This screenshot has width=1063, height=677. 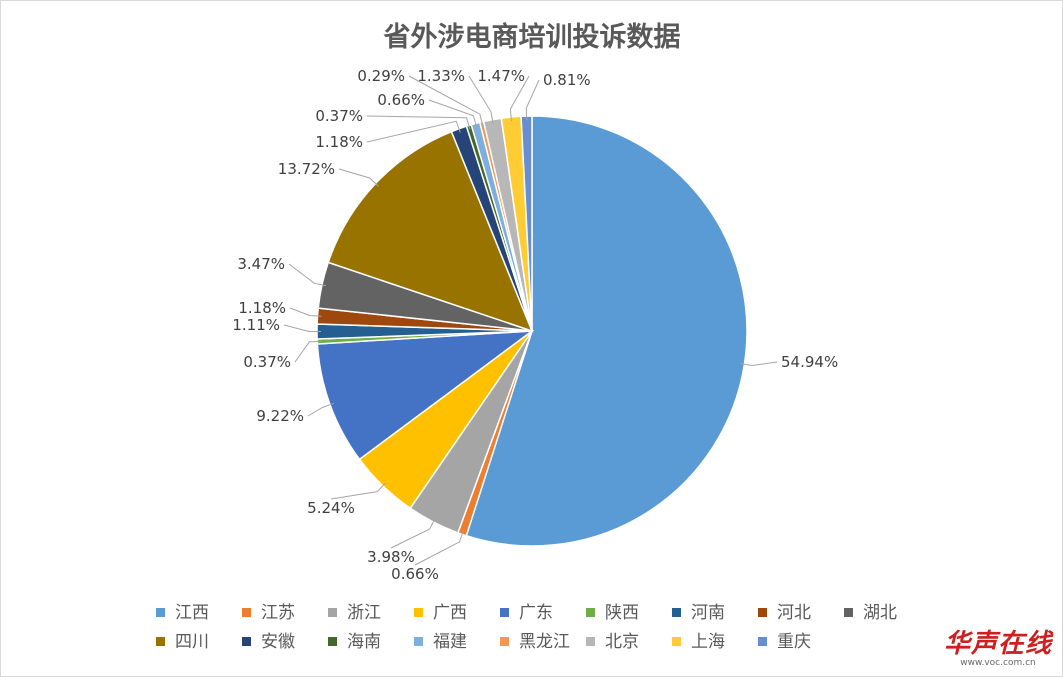 I want to click on legend-label: 江西, so click(x=192, y=613).